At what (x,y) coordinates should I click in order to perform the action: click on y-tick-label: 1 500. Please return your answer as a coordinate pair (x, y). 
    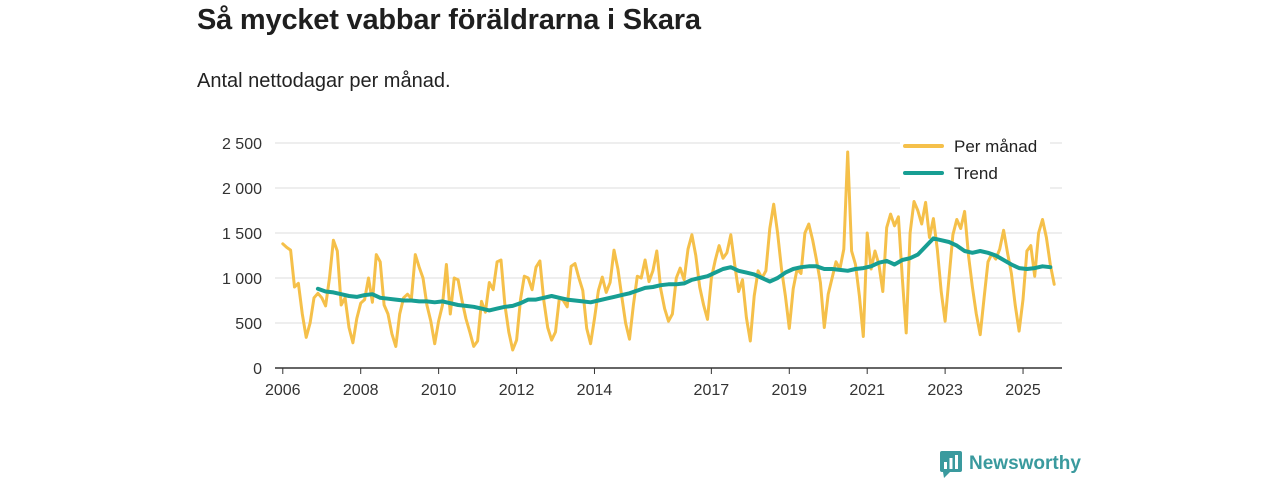
    Looking at the image, I should click on (242, 234).